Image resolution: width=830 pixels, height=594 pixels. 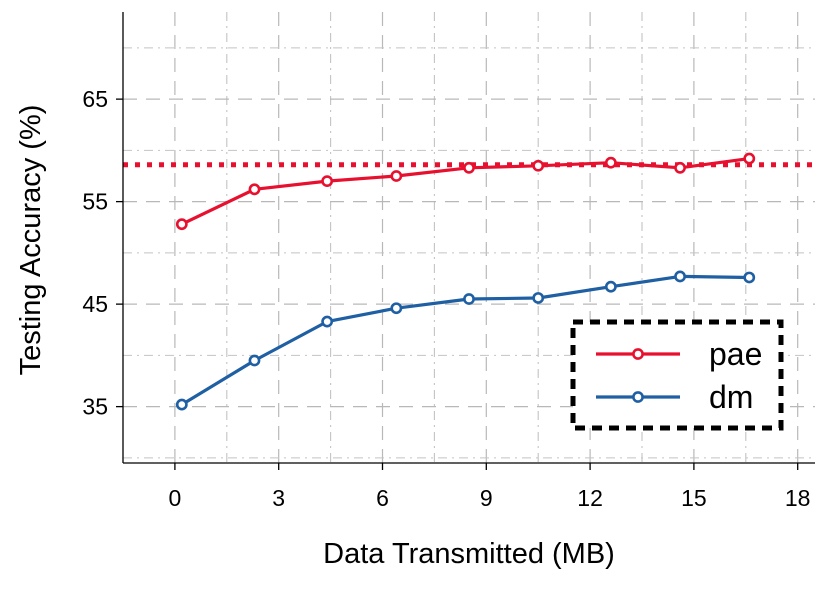 I want to click on x-tick-label: 15, so click(x=694, y=498).